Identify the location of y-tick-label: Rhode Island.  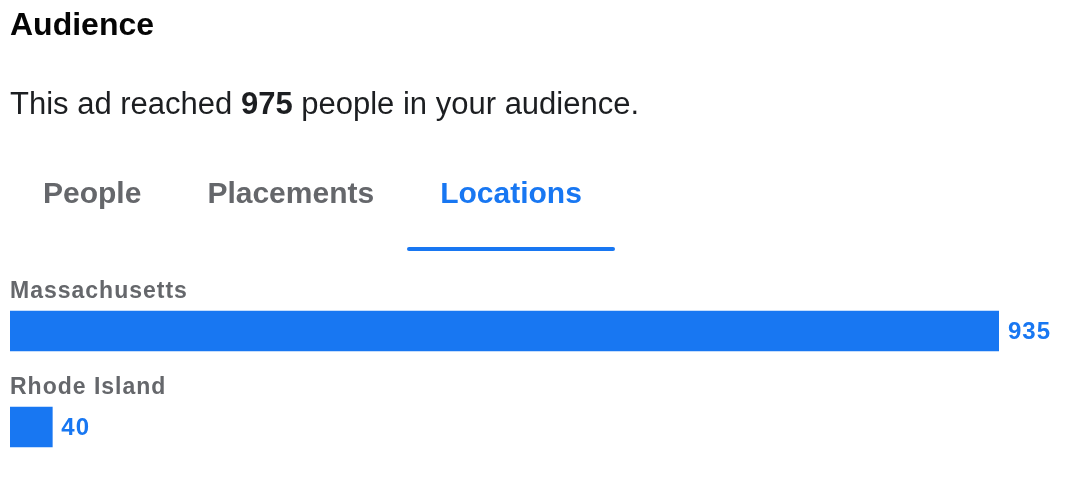
(88, 386).